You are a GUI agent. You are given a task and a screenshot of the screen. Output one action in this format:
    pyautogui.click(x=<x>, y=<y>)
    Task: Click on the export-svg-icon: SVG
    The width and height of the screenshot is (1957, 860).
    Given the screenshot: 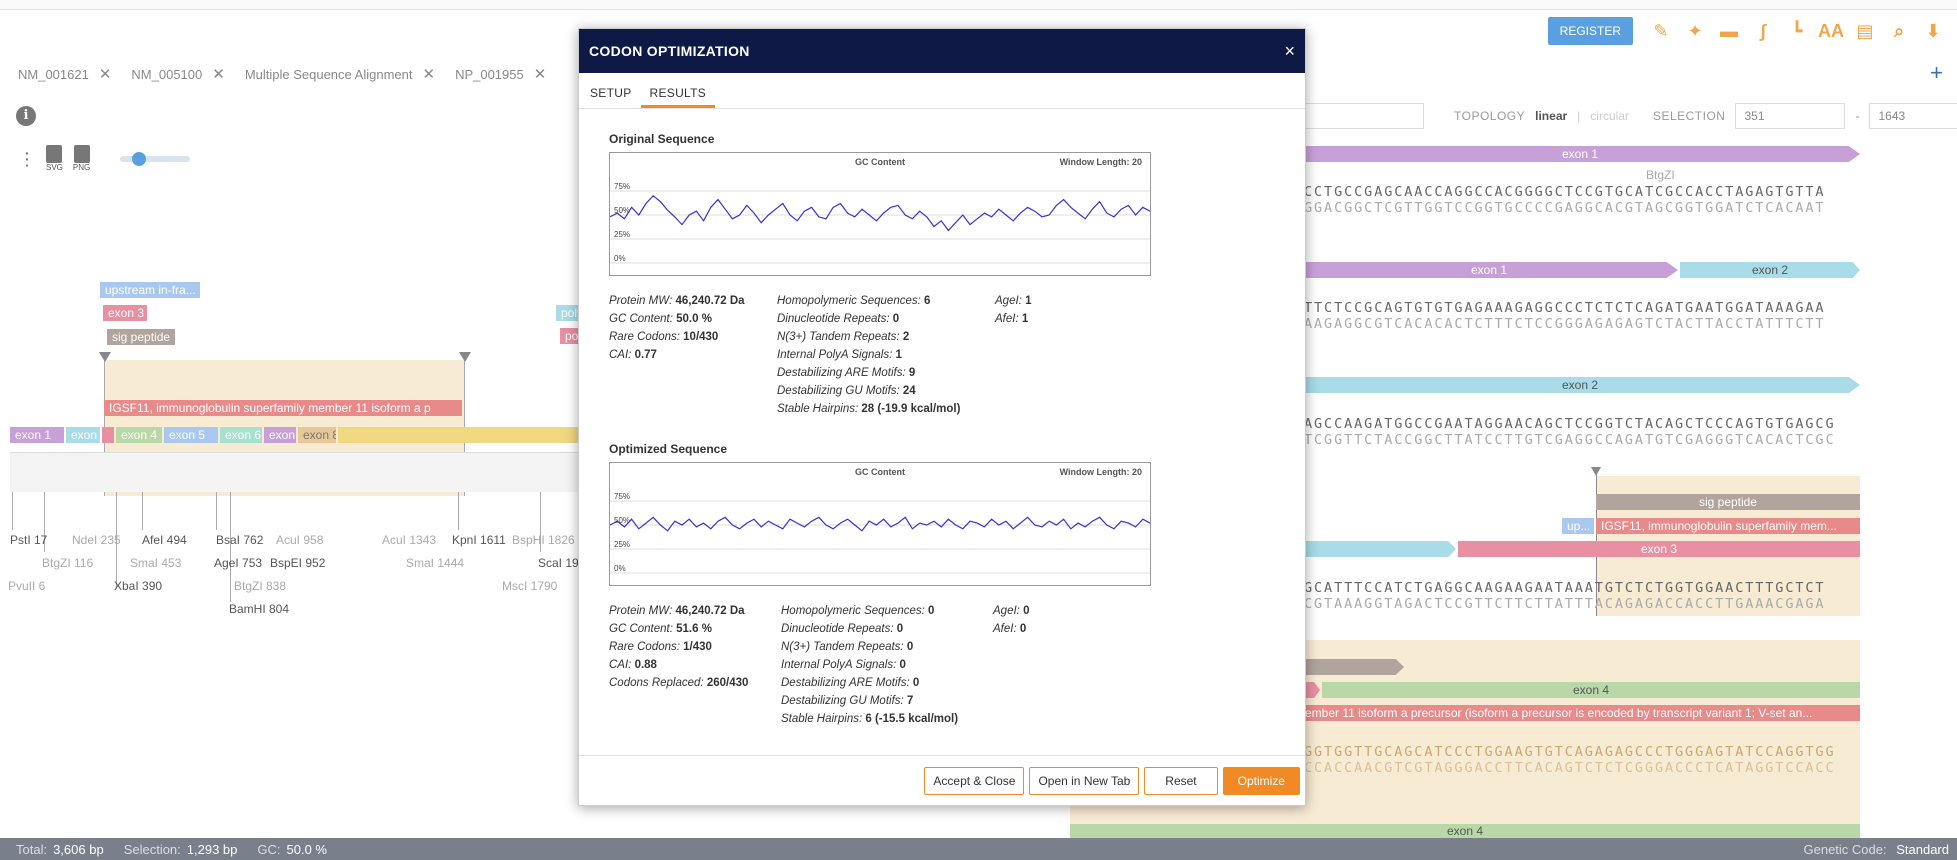 What is the action you would take?
    pyautogui.click(x=54, y=158)
    